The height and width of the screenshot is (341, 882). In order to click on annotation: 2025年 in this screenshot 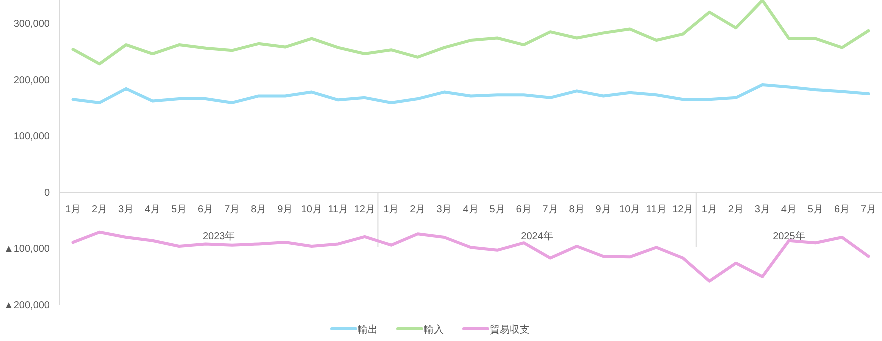, I will do `click(789, 236)`.